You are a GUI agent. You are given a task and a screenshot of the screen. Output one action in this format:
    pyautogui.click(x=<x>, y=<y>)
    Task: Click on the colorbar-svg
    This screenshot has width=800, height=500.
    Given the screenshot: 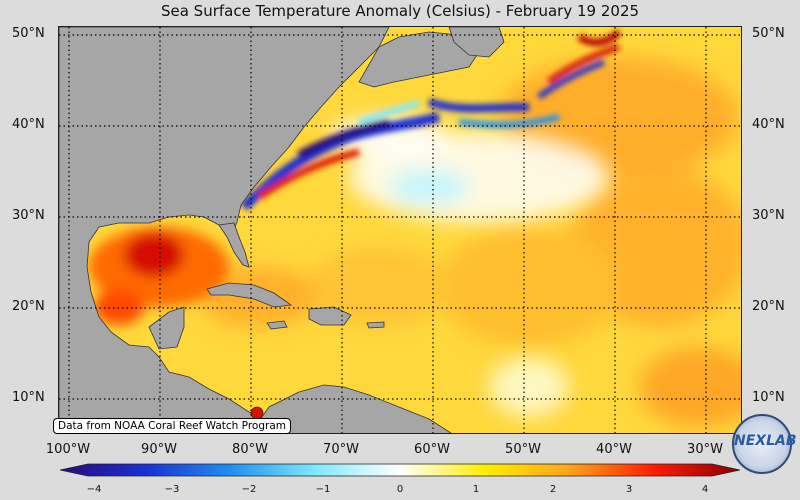 What is the action you would take?
    pyautogui.click(x=400, y=470)
    